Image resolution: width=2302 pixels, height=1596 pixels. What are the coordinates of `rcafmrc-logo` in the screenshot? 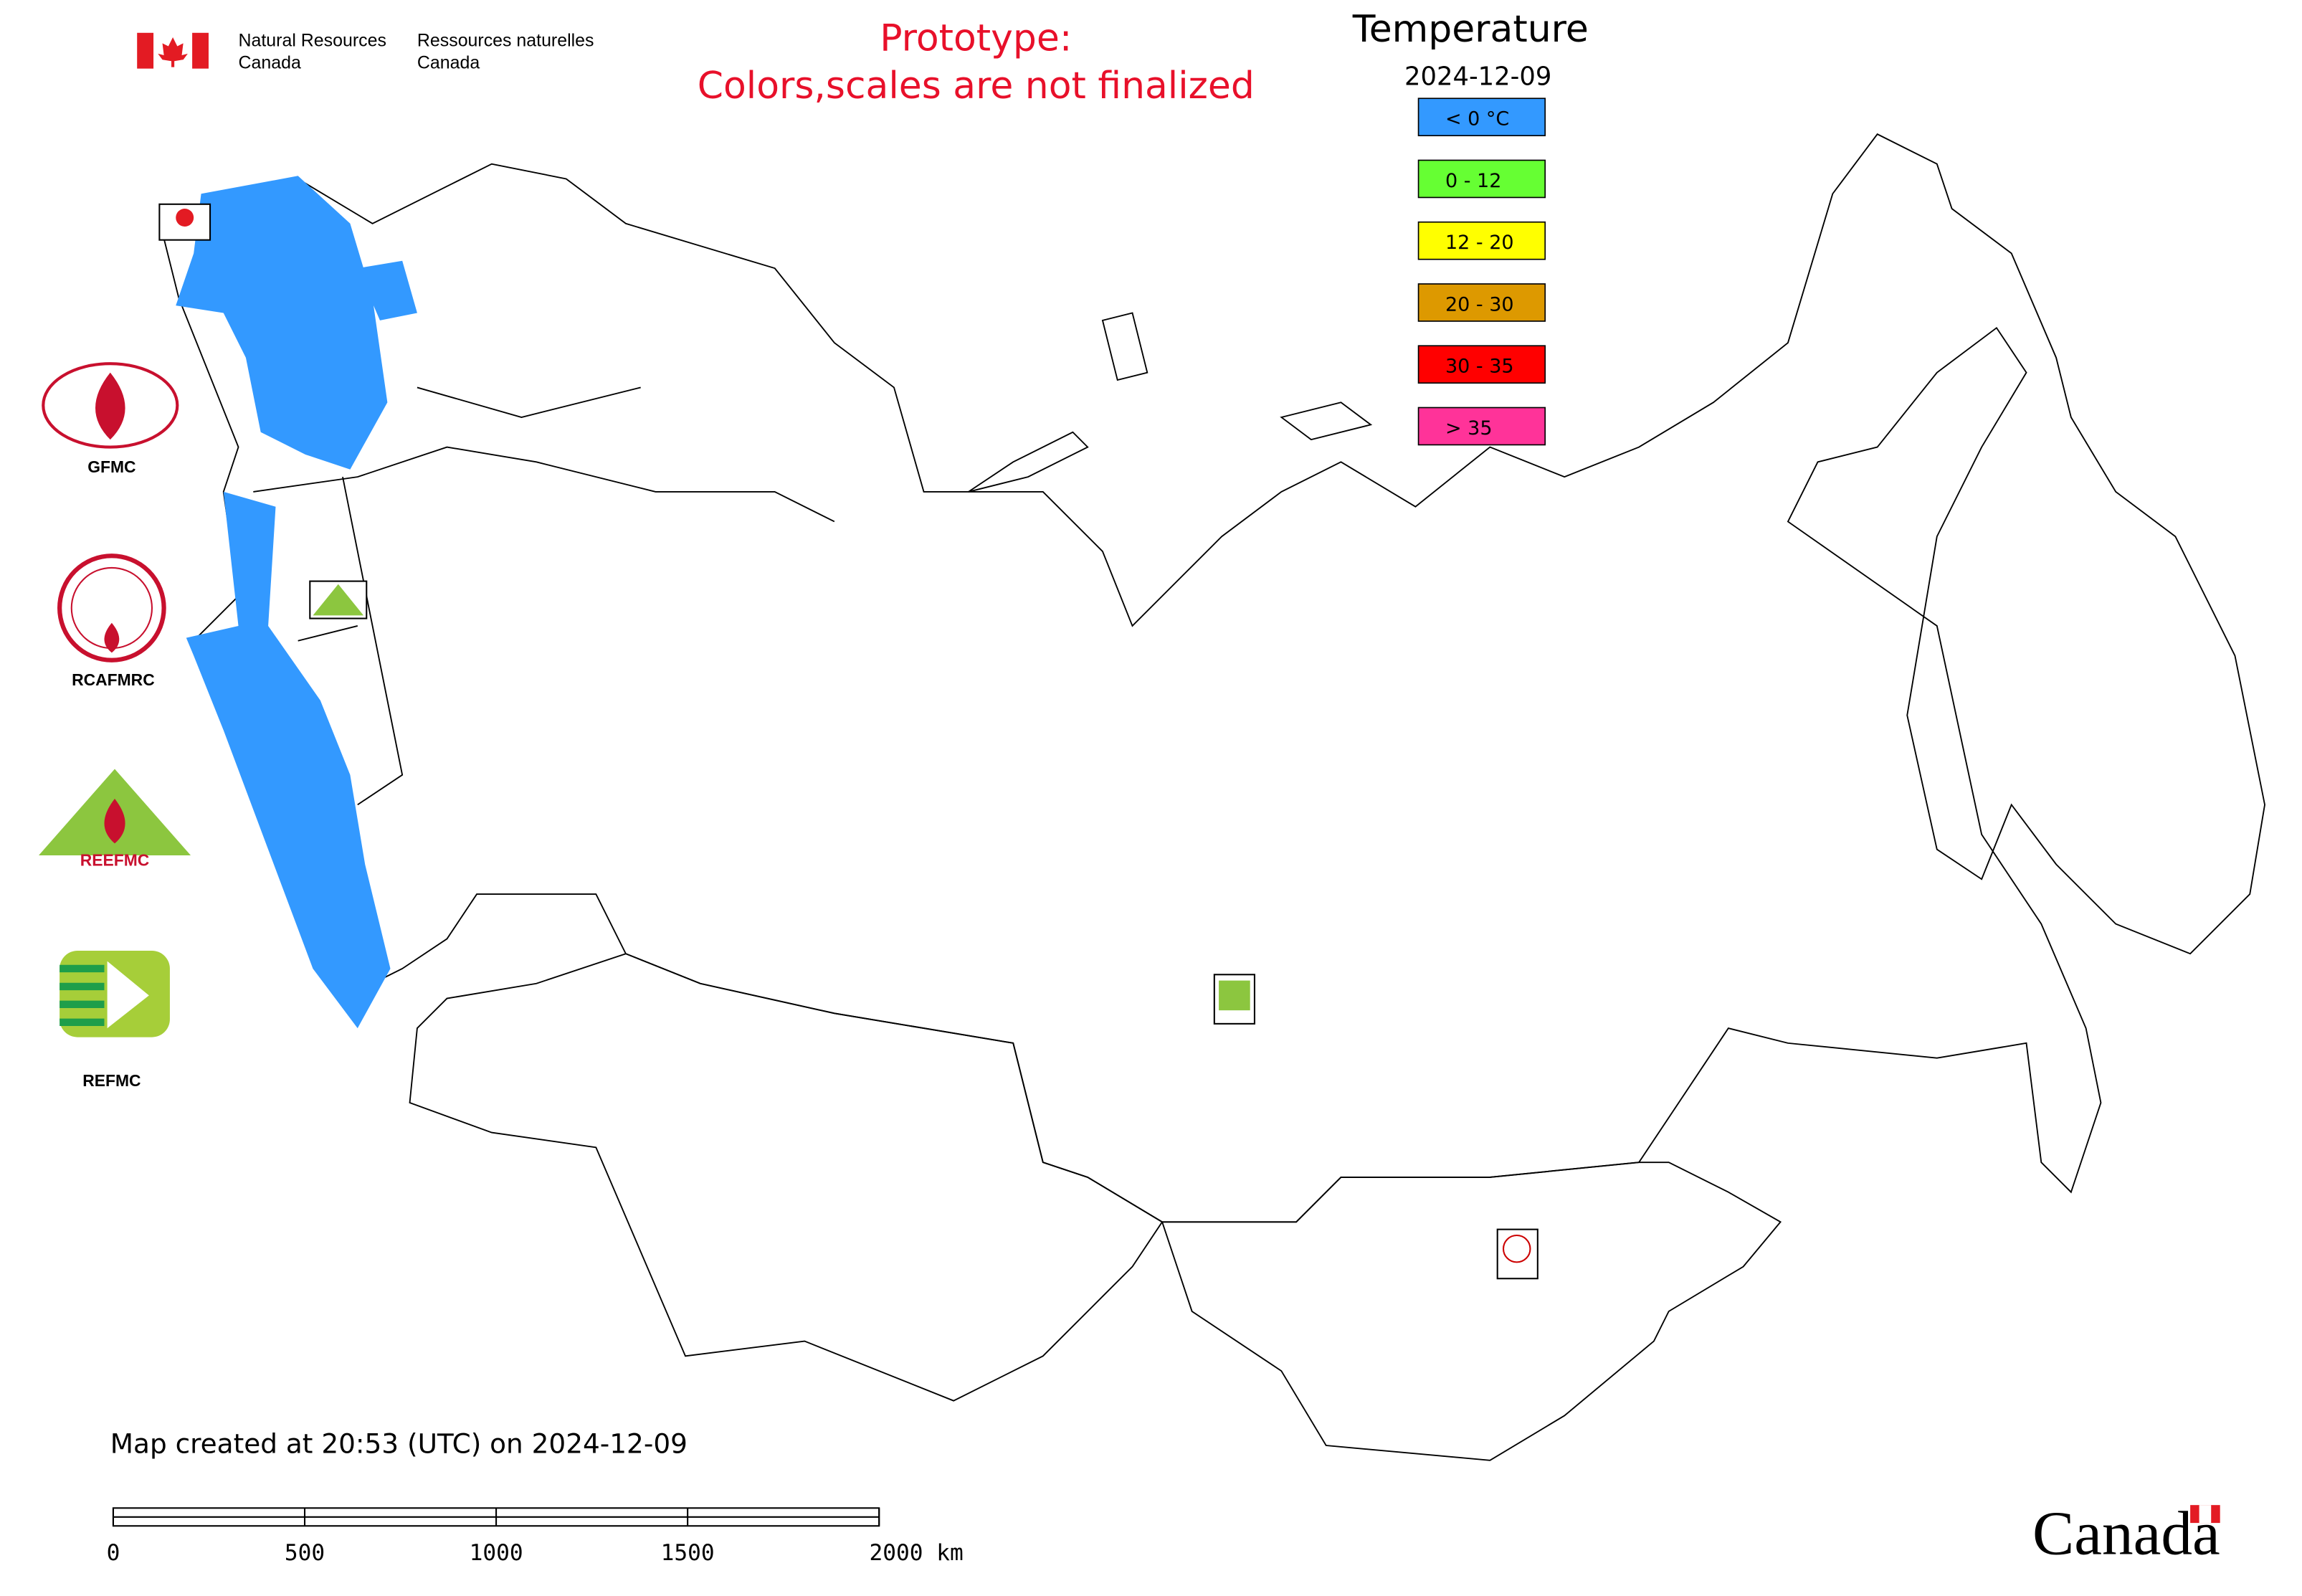 It's located at (112, 608).